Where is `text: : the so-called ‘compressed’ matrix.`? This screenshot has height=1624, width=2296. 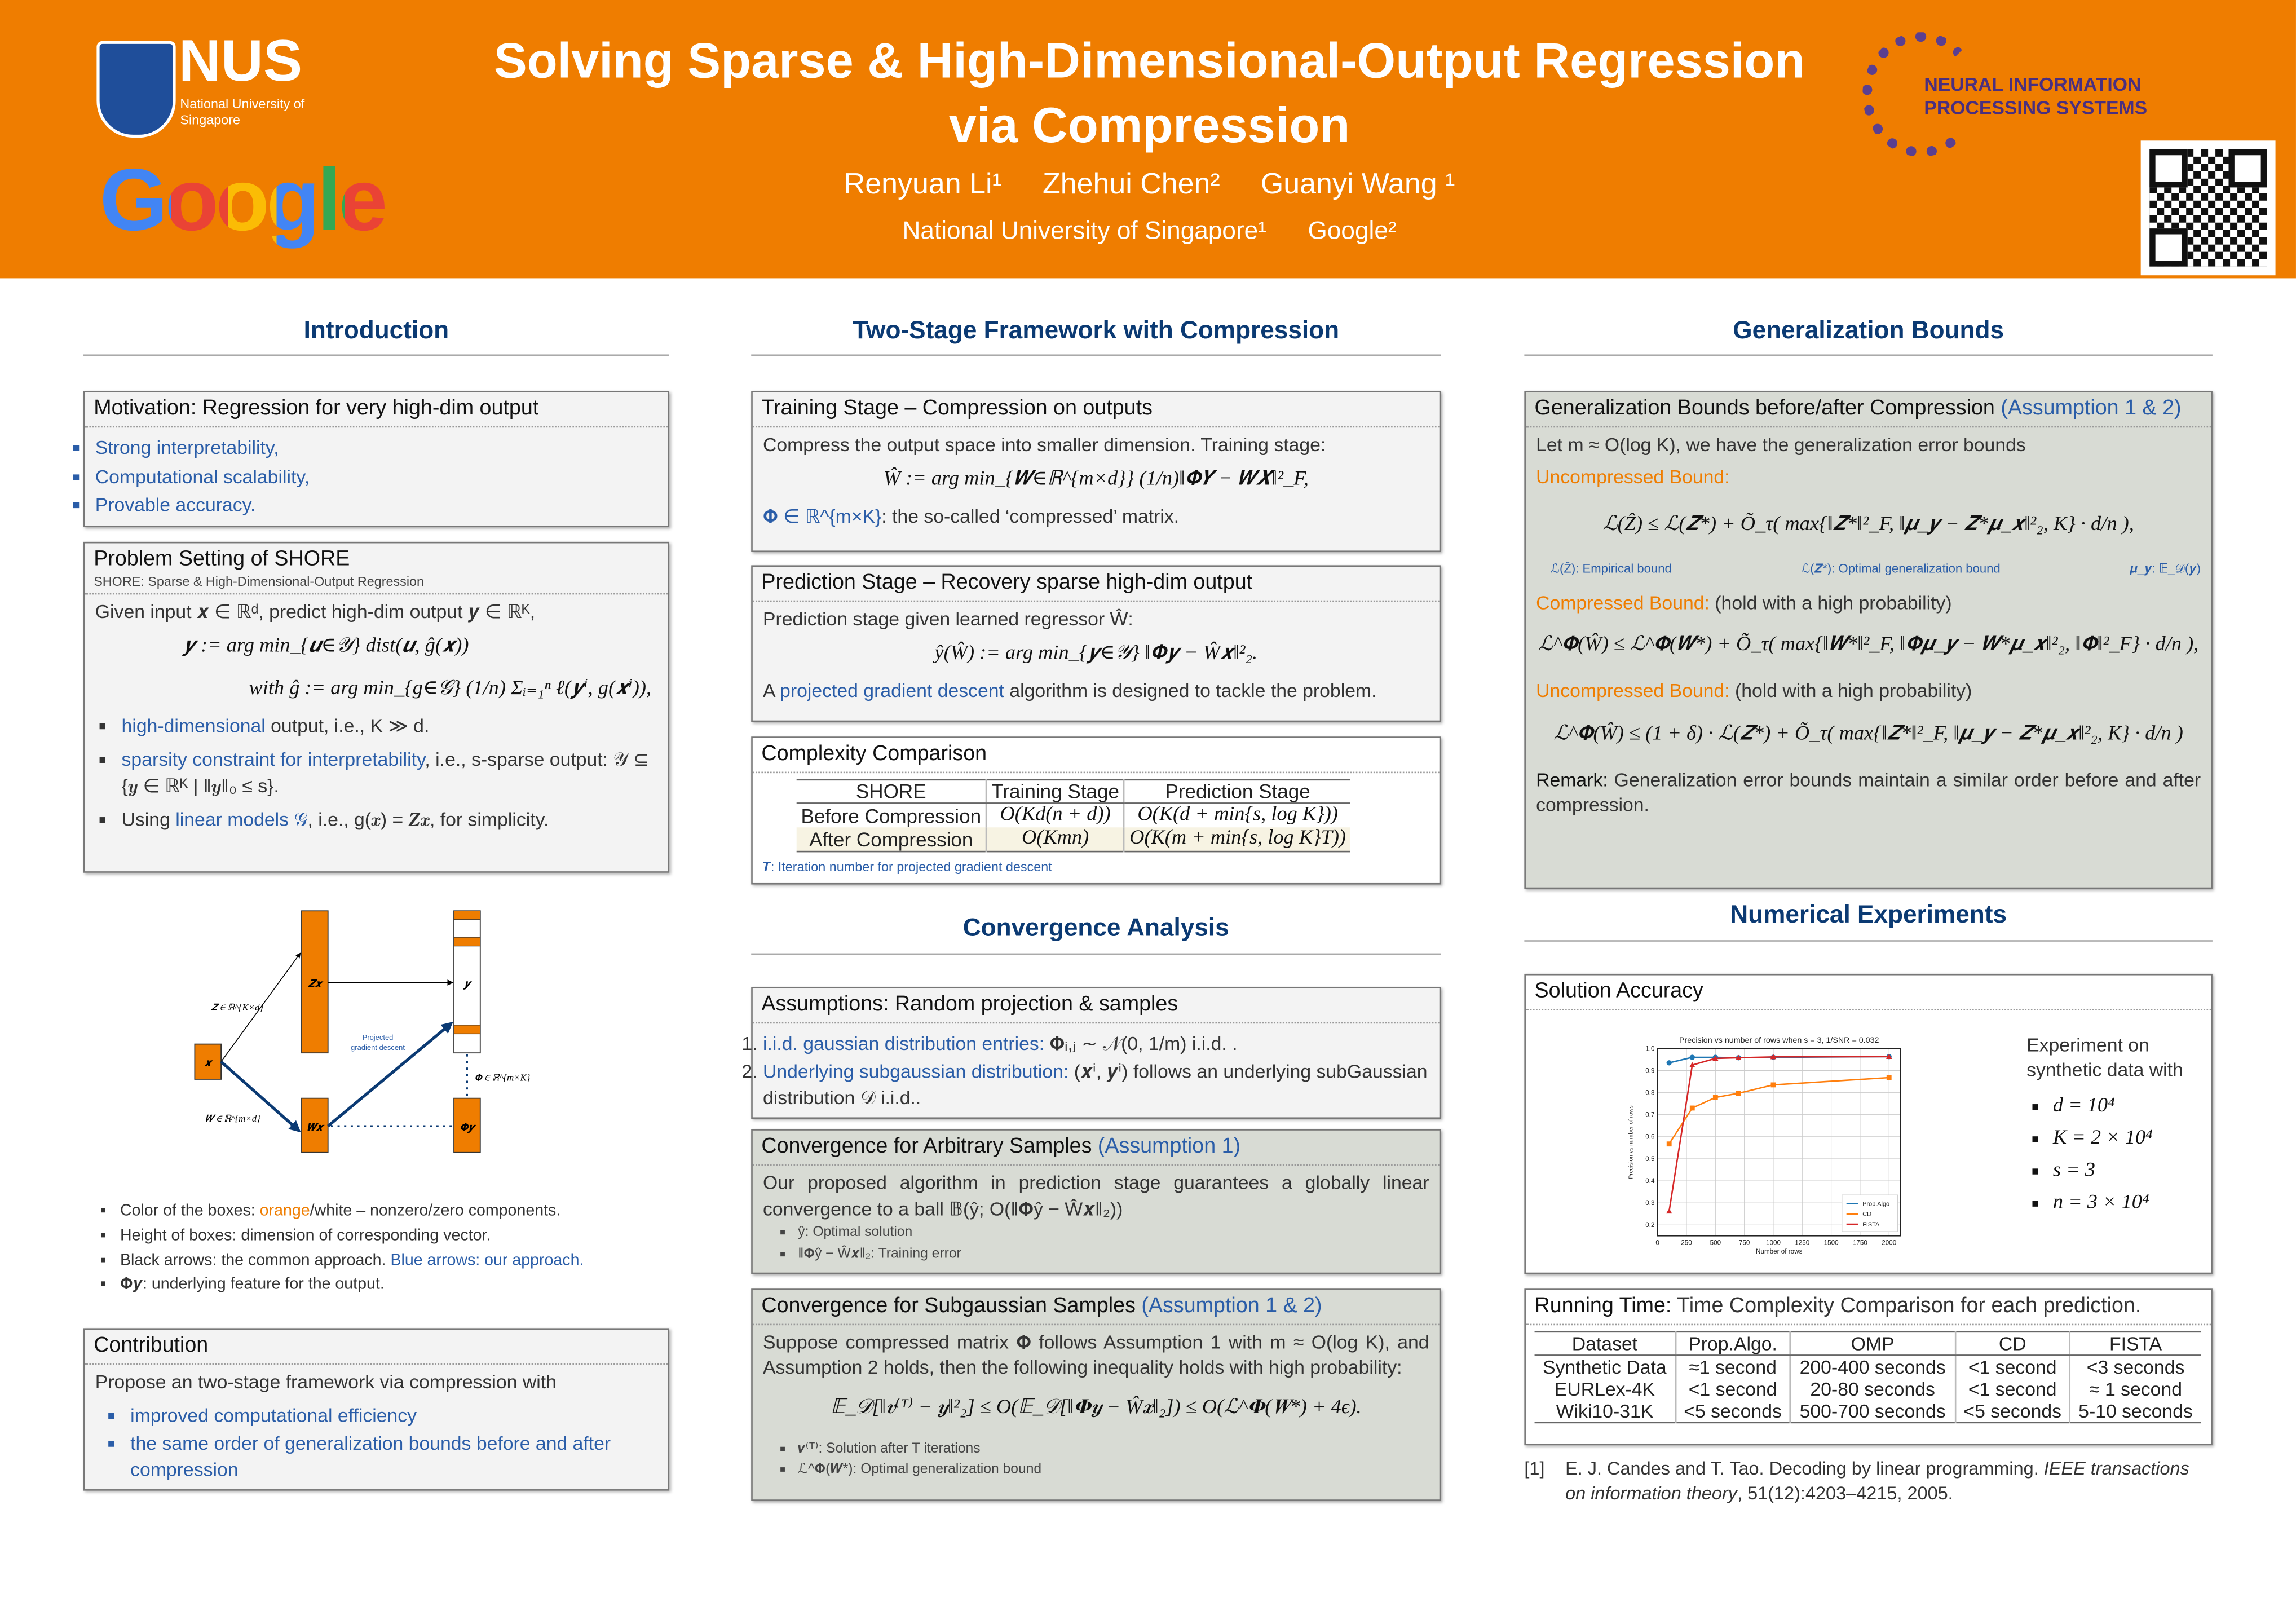
text: : the so-called ‘compressed’ matrix. is located at coordinates (1030, 516).